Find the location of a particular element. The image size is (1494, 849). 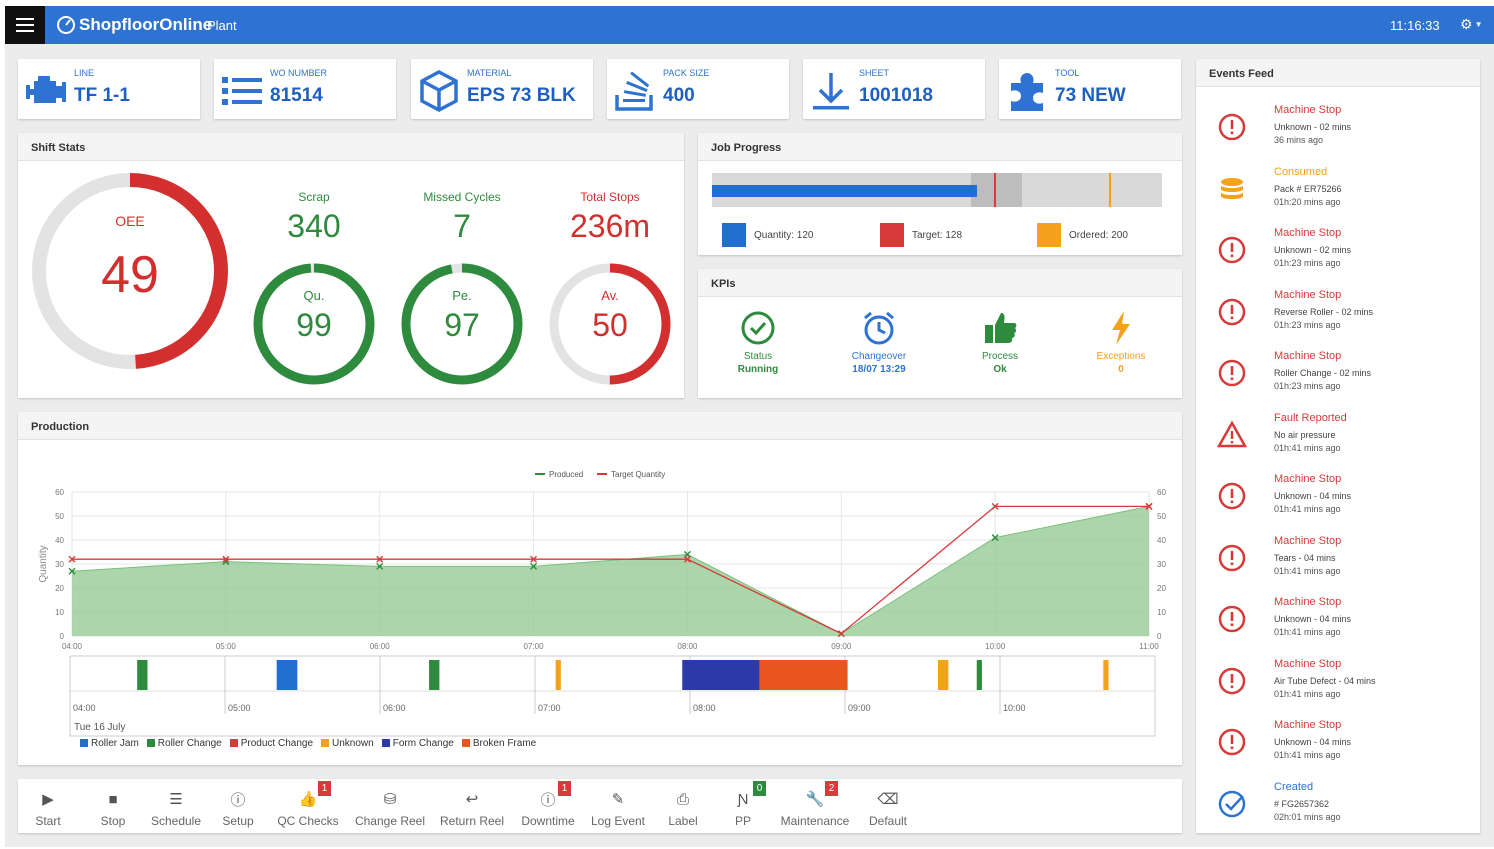

action-stop-button: ■ Stop is located at coordinates (113, 808).